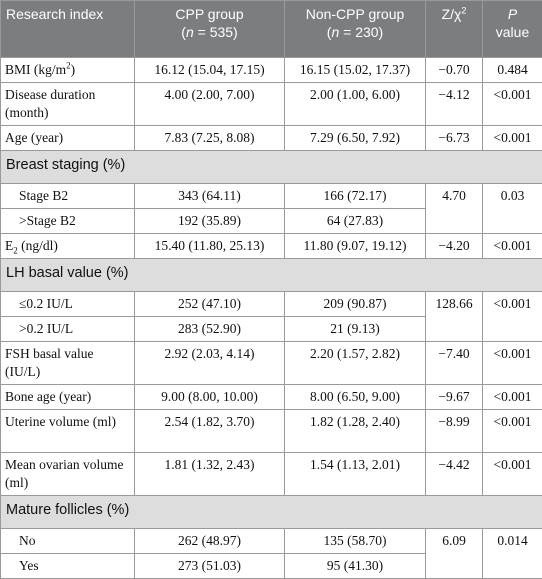 Image resolution: width=542 pixels, height=579 pixels. What do you see at coordinates (355, 541) in the screenshot?
I see `non-cpp-value: 135 (58.70)` at bounding box center [355, 541].